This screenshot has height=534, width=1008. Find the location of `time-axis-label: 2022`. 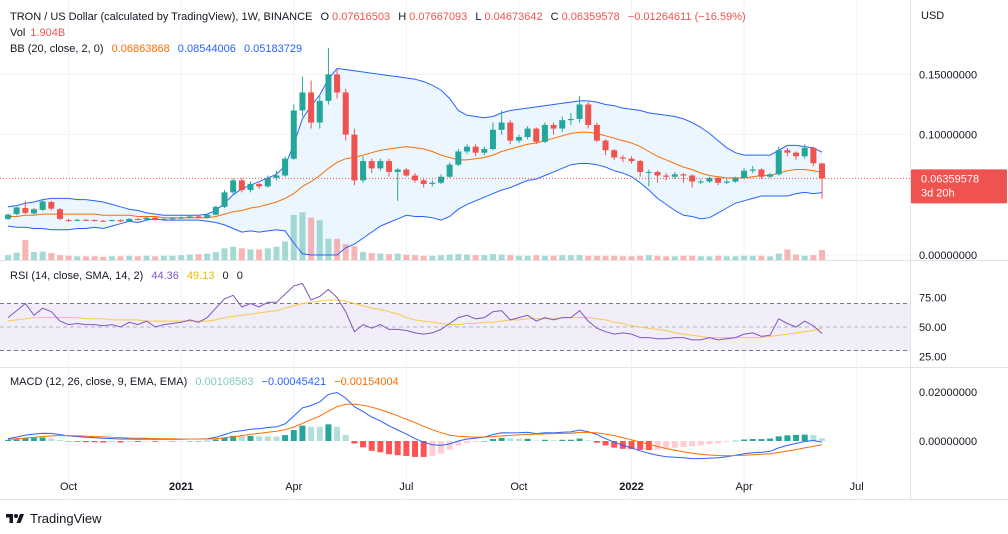

time-axis-label: 2022 is located at coordinates (631, 487).